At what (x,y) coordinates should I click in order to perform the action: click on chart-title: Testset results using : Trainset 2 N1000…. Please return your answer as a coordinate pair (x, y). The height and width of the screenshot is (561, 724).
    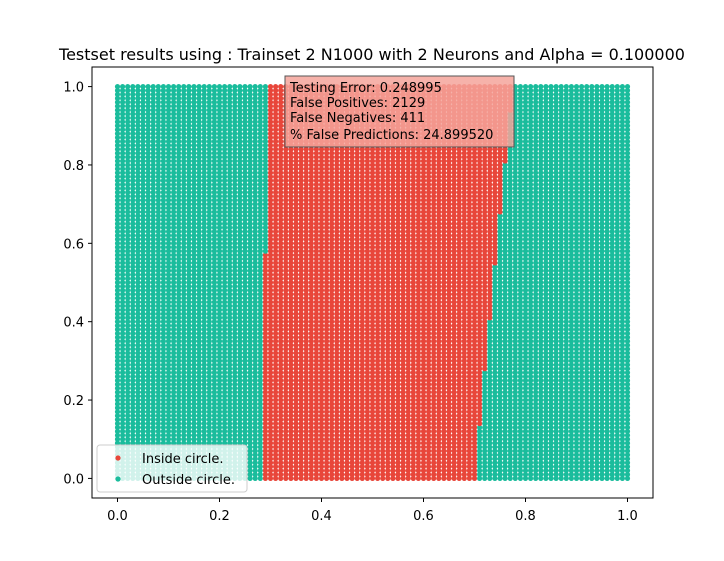
    Looking at the image, I should click on (371, 54).